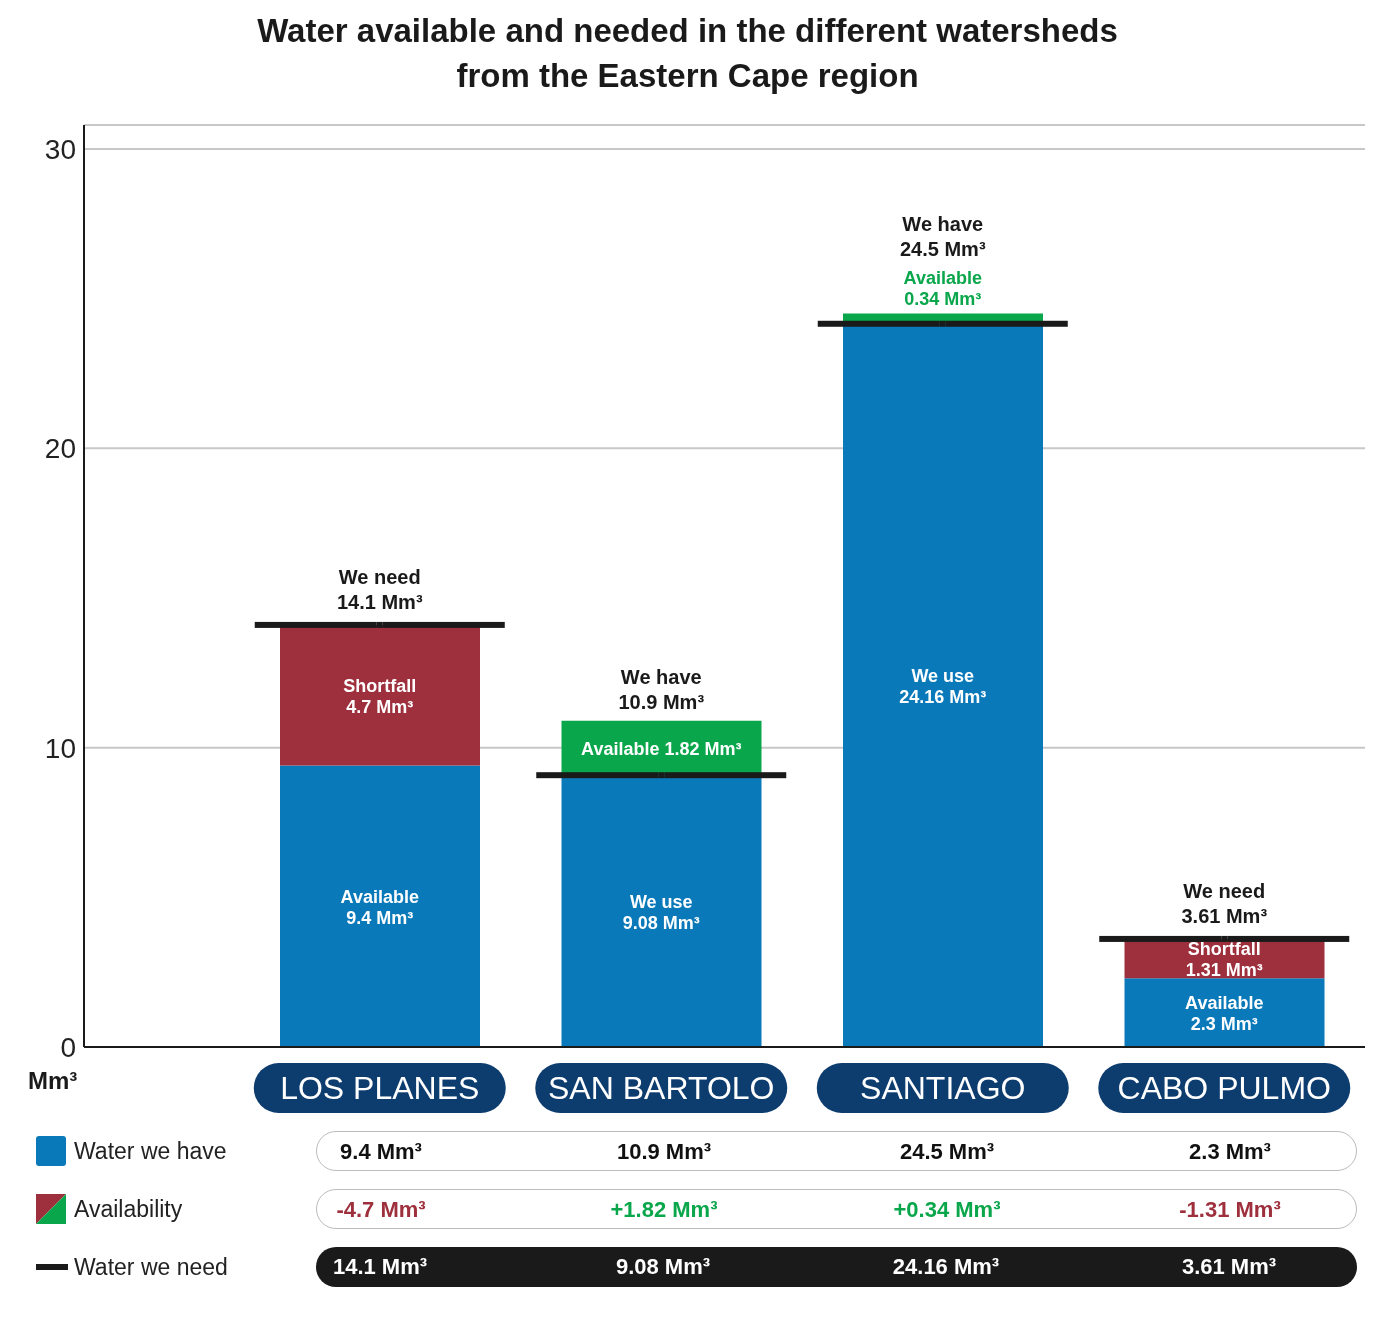  I want to click on text: -1.31 Mm³, so click(1230, 1210).